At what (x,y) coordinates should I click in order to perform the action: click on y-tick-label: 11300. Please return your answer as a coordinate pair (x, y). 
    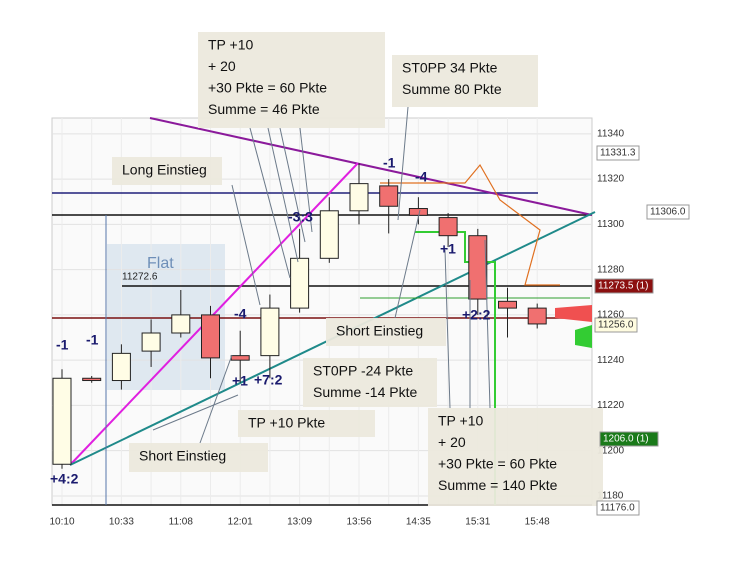
    Looking at the image, I should click on (611, 224).